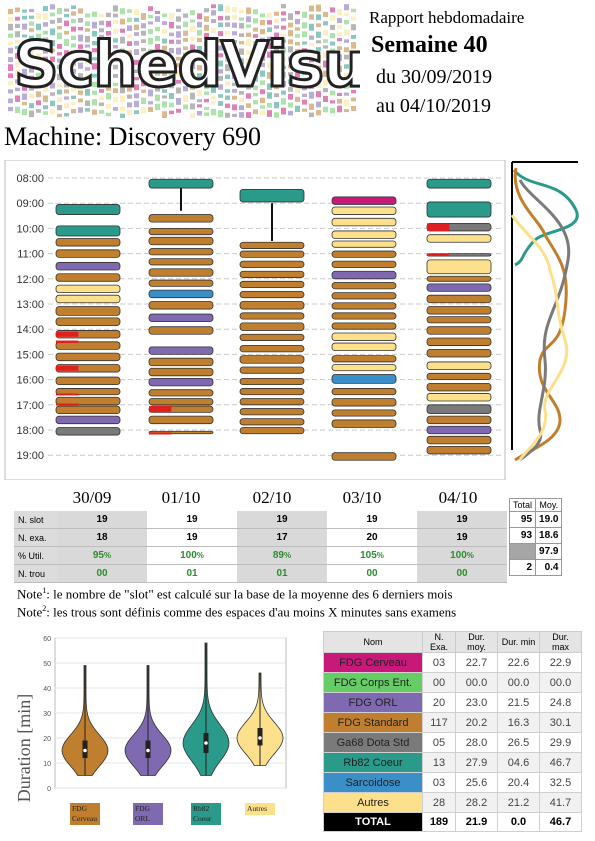  I want to click on total-util-blank, so click(522, 551).